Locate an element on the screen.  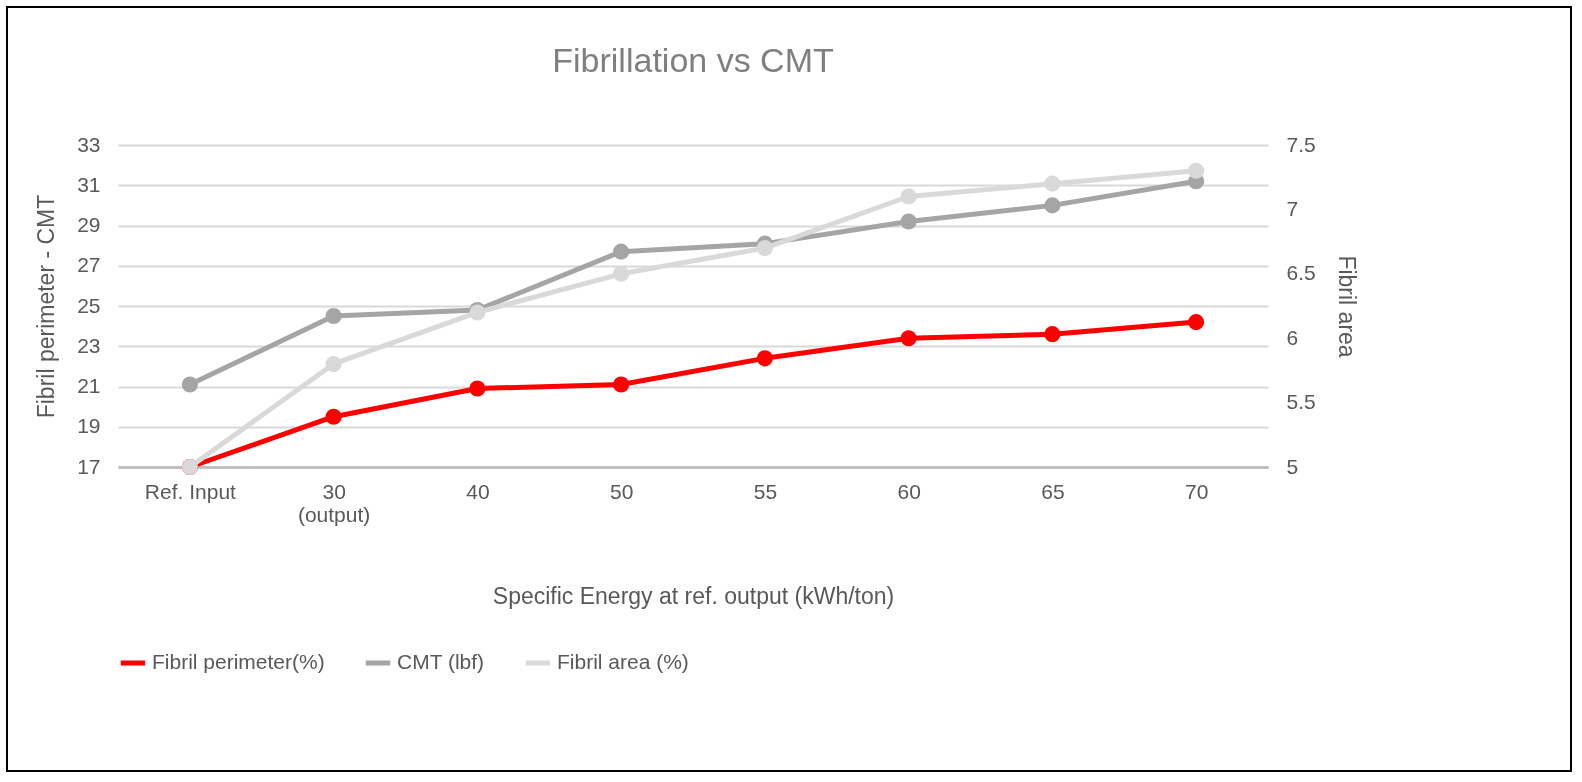
y-tick-label: 25 is located at coordinates (89, 305).